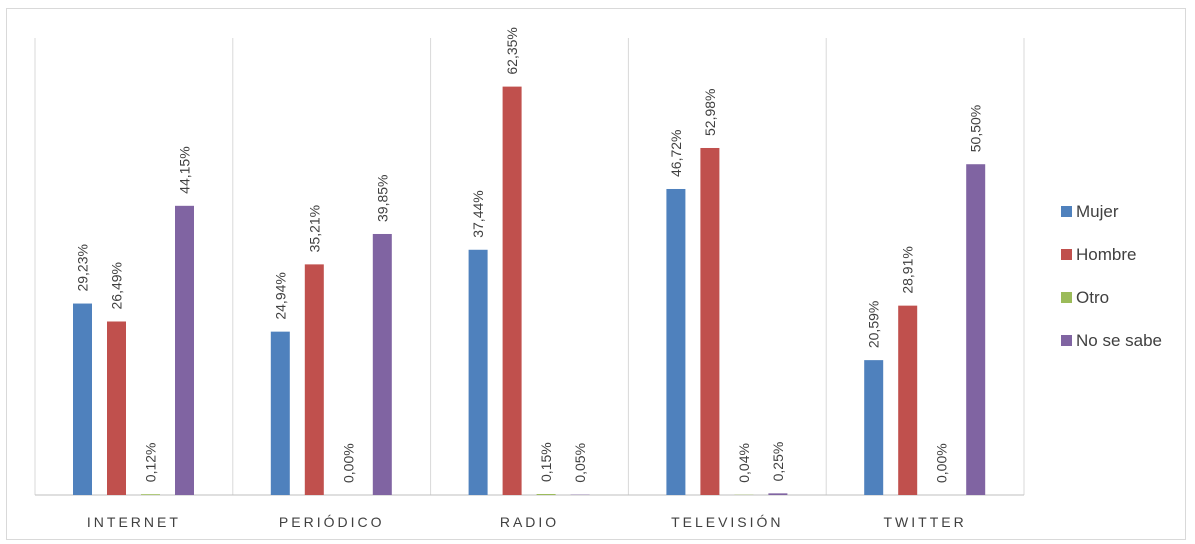 The width and height of the screenshot is (1195, 544). I want to click on category-label: RADIO, so click(529, 522).